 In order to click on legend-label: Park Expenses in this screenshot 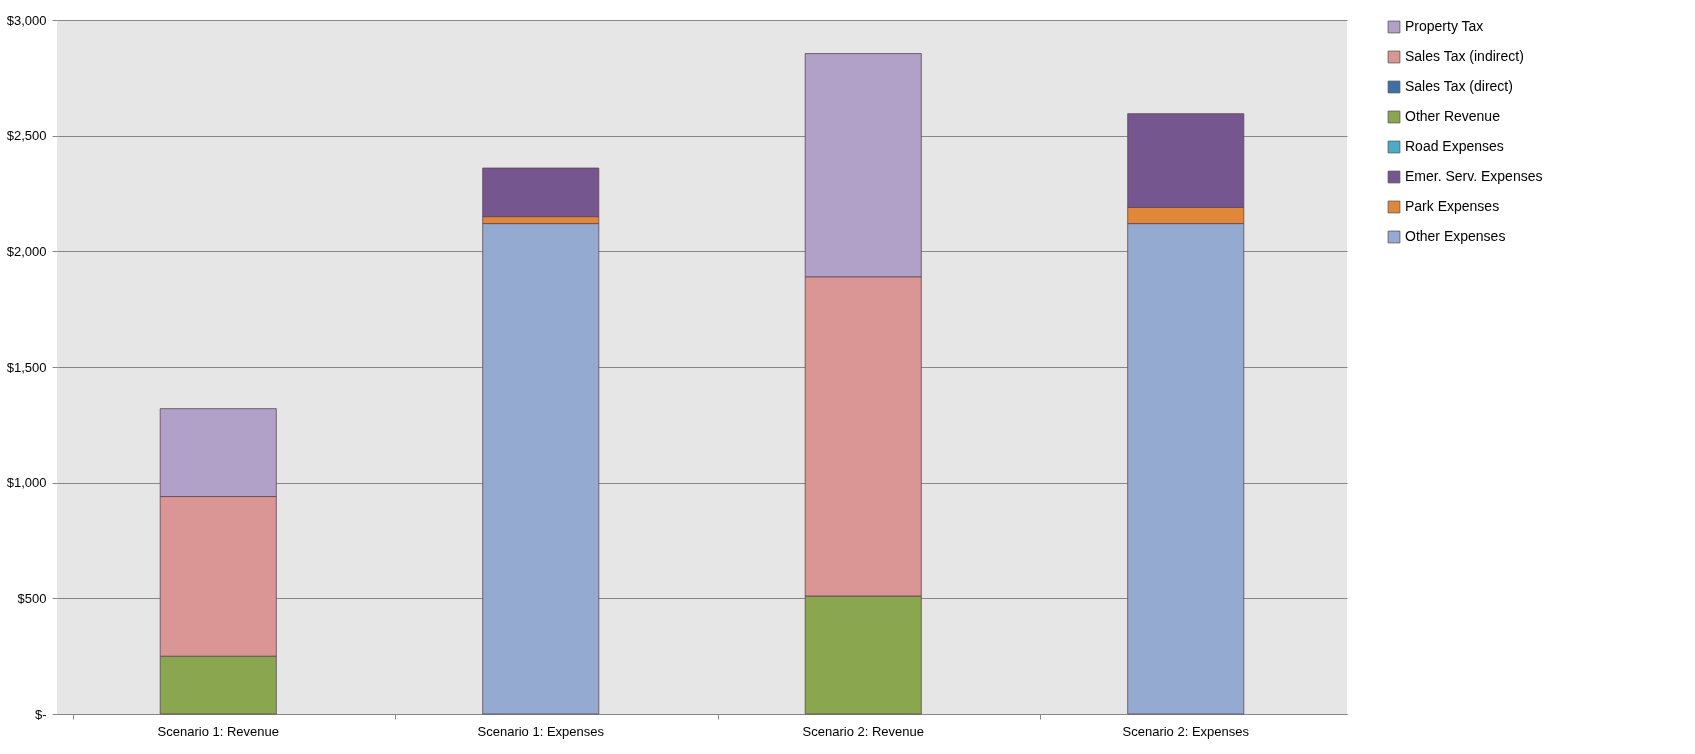, I will do `click(1452, 206)`.